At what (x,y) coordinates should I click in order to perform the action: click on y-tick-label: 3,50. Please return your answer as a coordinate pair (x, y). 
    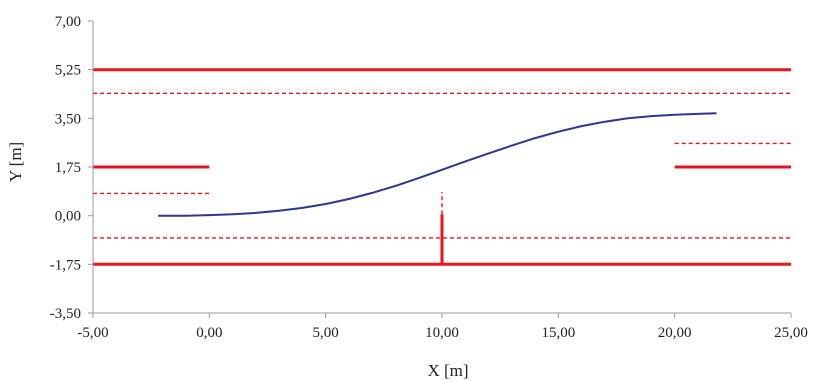
    Looking at the image, I should click on (68, 119).